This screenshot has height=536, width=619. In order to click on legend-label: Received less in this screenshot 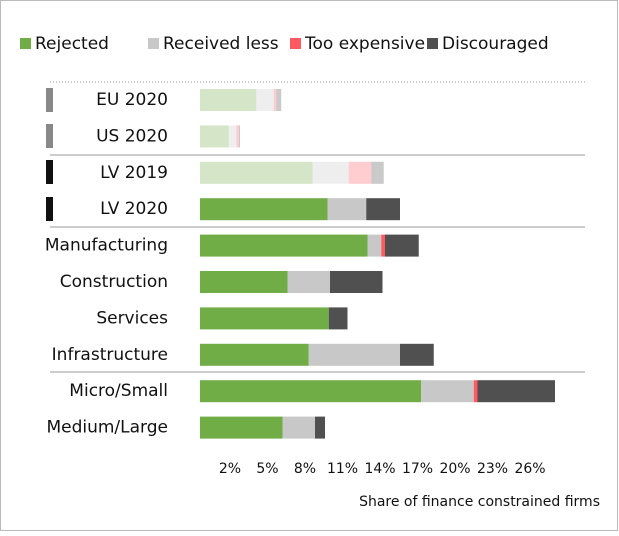, I will do `click(221, 44)`.